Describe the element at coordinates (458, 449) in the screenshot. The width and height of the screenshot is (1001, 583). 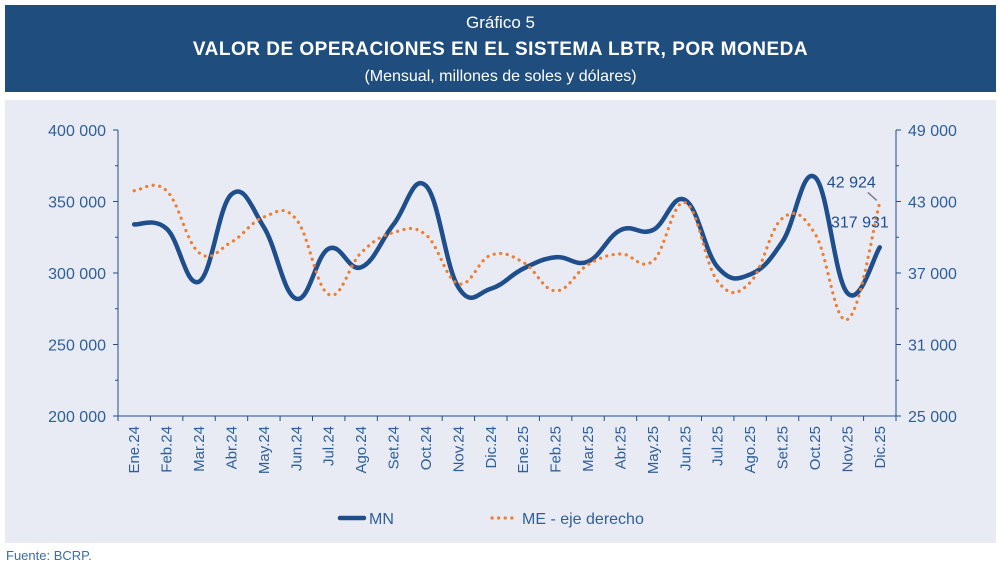
I see `x-tick-label: Nov.24` at that location.